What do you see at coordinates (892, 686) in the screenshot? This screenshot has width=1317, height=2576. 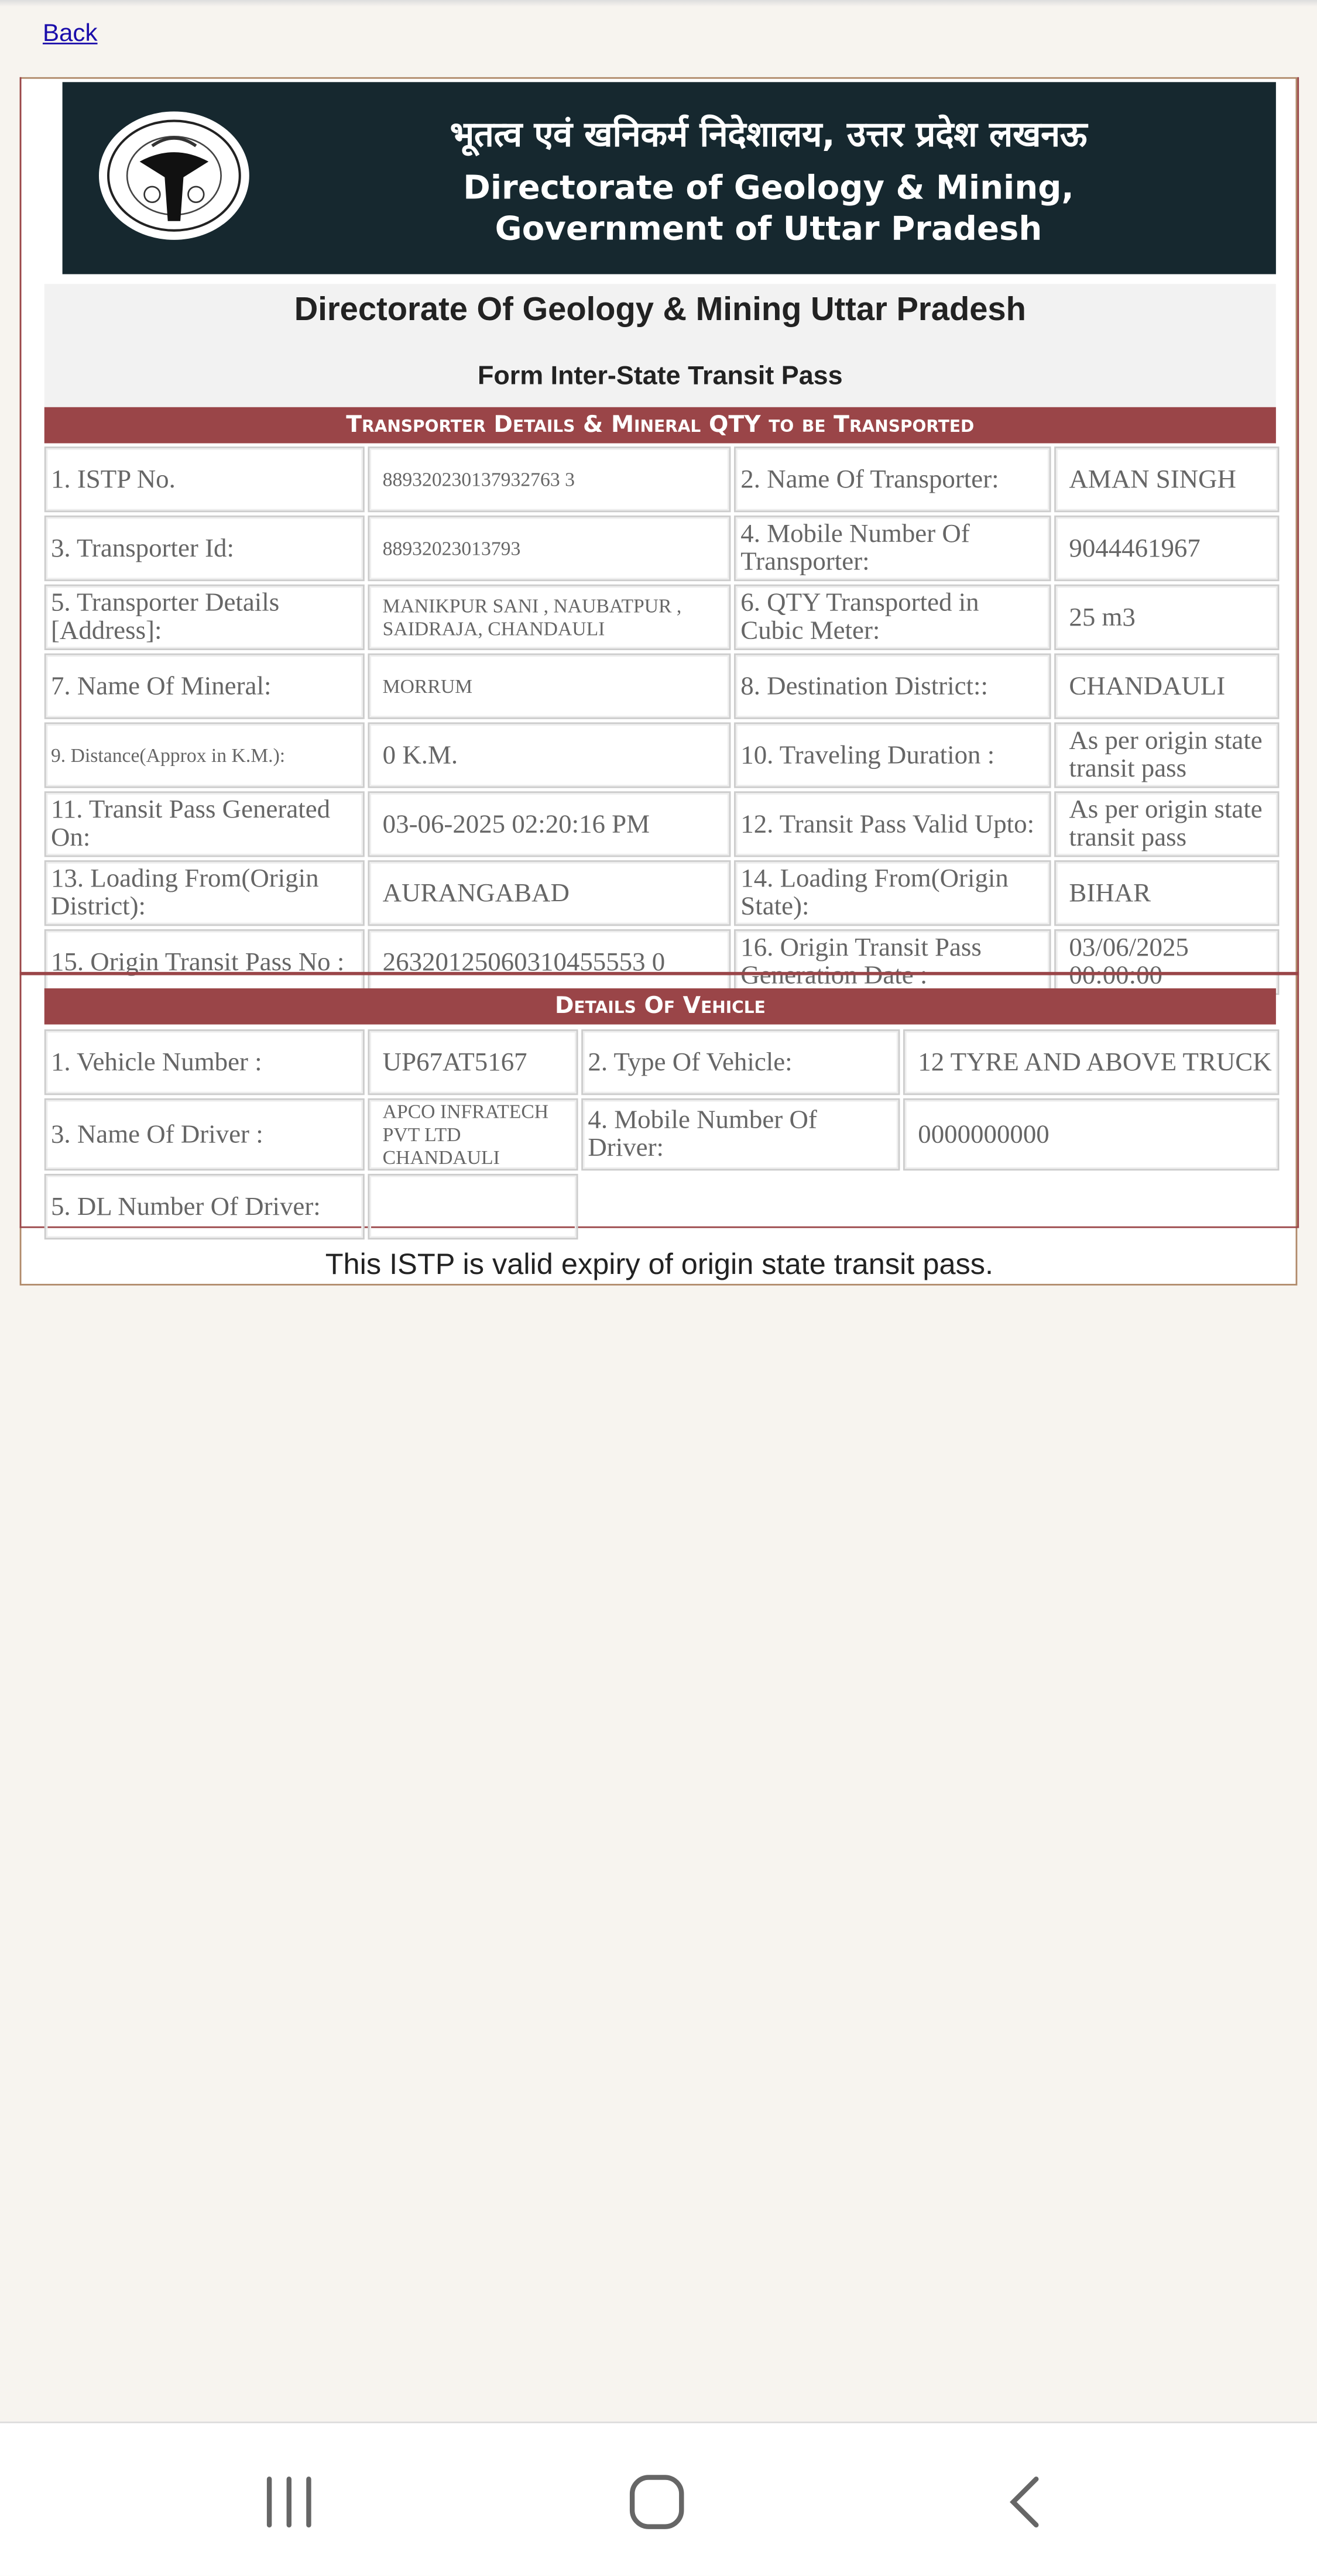 I see `field-label: 8. Destination District::` at bounding box center [892, 686].